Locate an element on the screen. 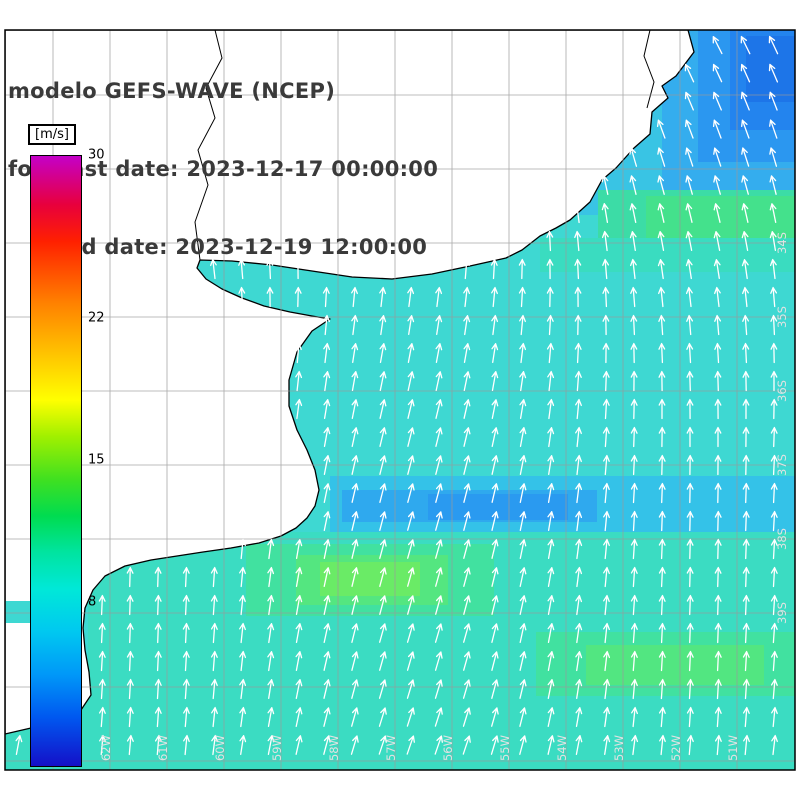 This screenshot has height=800, width=800. colorbar-tick-label: 30 is located at coordinates (96, 155).